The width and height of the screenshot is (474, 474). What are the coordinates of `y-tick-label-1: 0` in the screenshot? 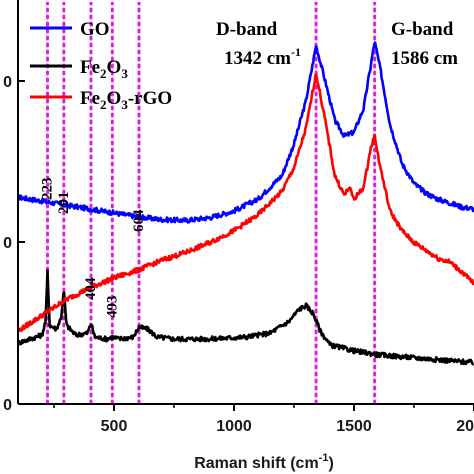 It's located at (7, 243).